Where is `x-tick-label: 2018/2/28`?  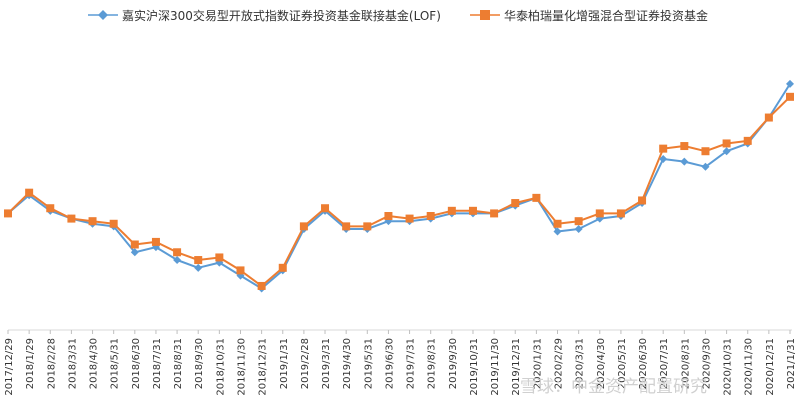
x-tick-label: 2018/2/28 is located at coordinates (51, 363).